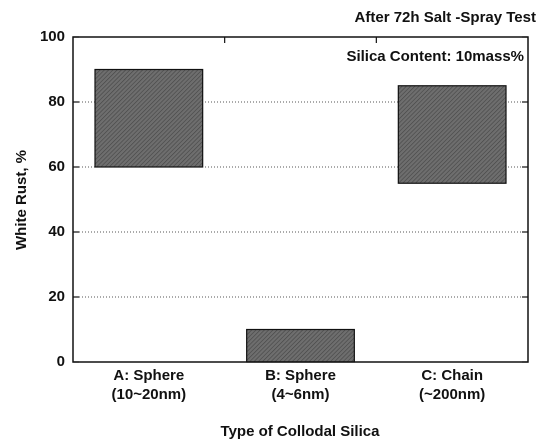 Image resolution: width=543 pixels, height=443 pixels. What do you see at coordinates (21, 200) in the screenshot?
I see `y-axis-label: White Rust, %` at bounding box center [21, 200].